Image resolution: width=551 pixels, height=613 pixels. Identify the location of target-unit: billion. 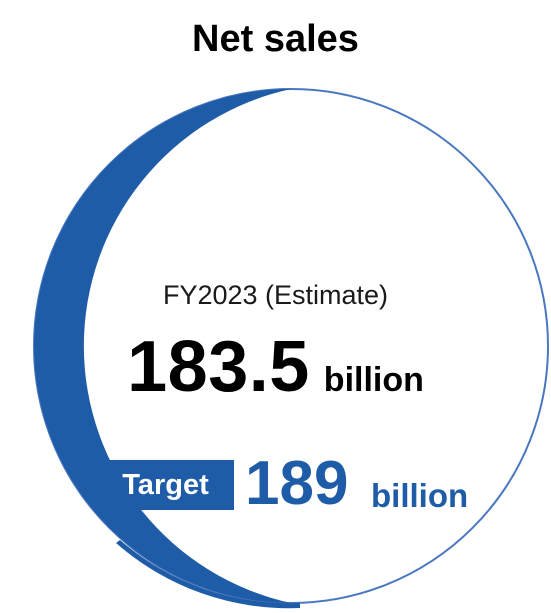
(420, 495).